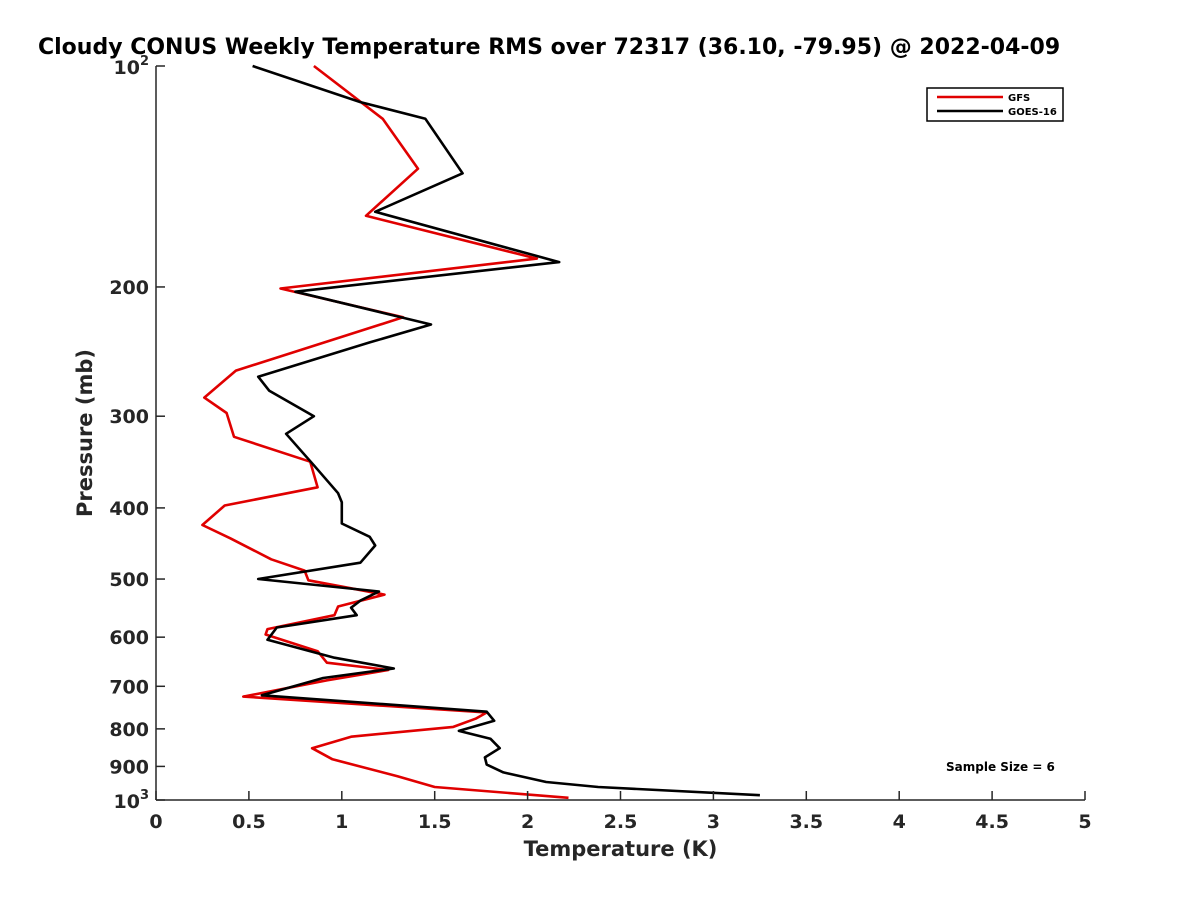 The width and height of the screenshot is (1200, 900). Describe the element at coordinates (1000, 767) in the screenshot. I see `sample-size-annotation: Sample Size = 6` at that location.